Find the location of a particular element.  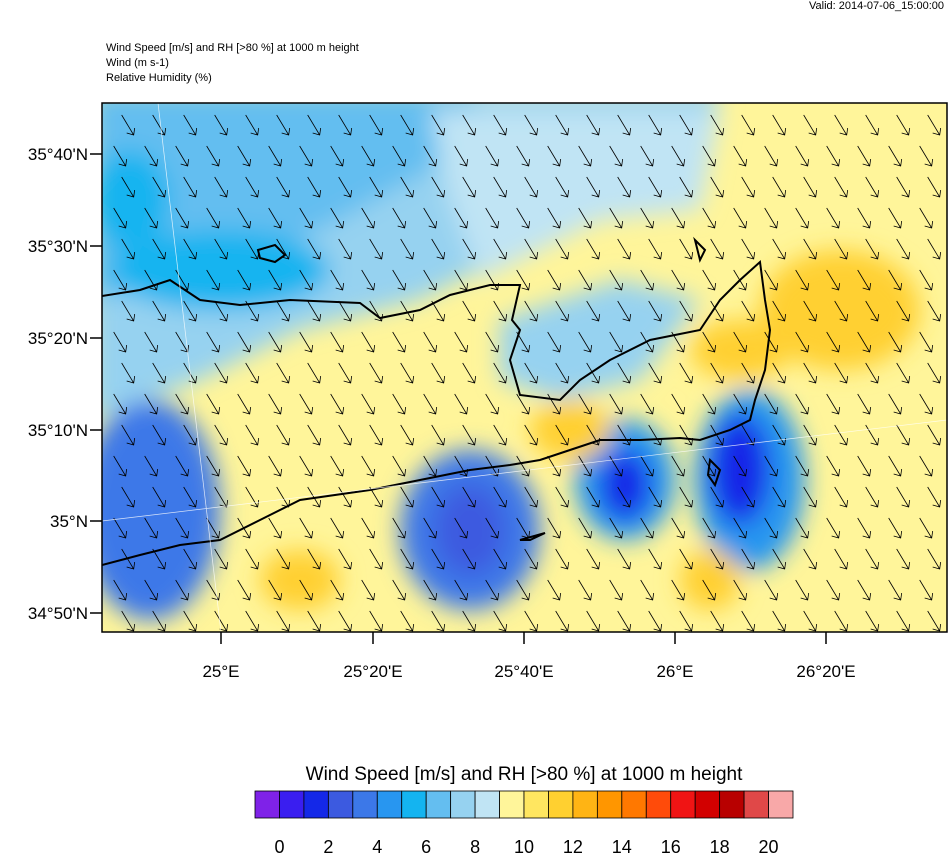

lat-label: 34°50'N is located at coordinates (58, 613).